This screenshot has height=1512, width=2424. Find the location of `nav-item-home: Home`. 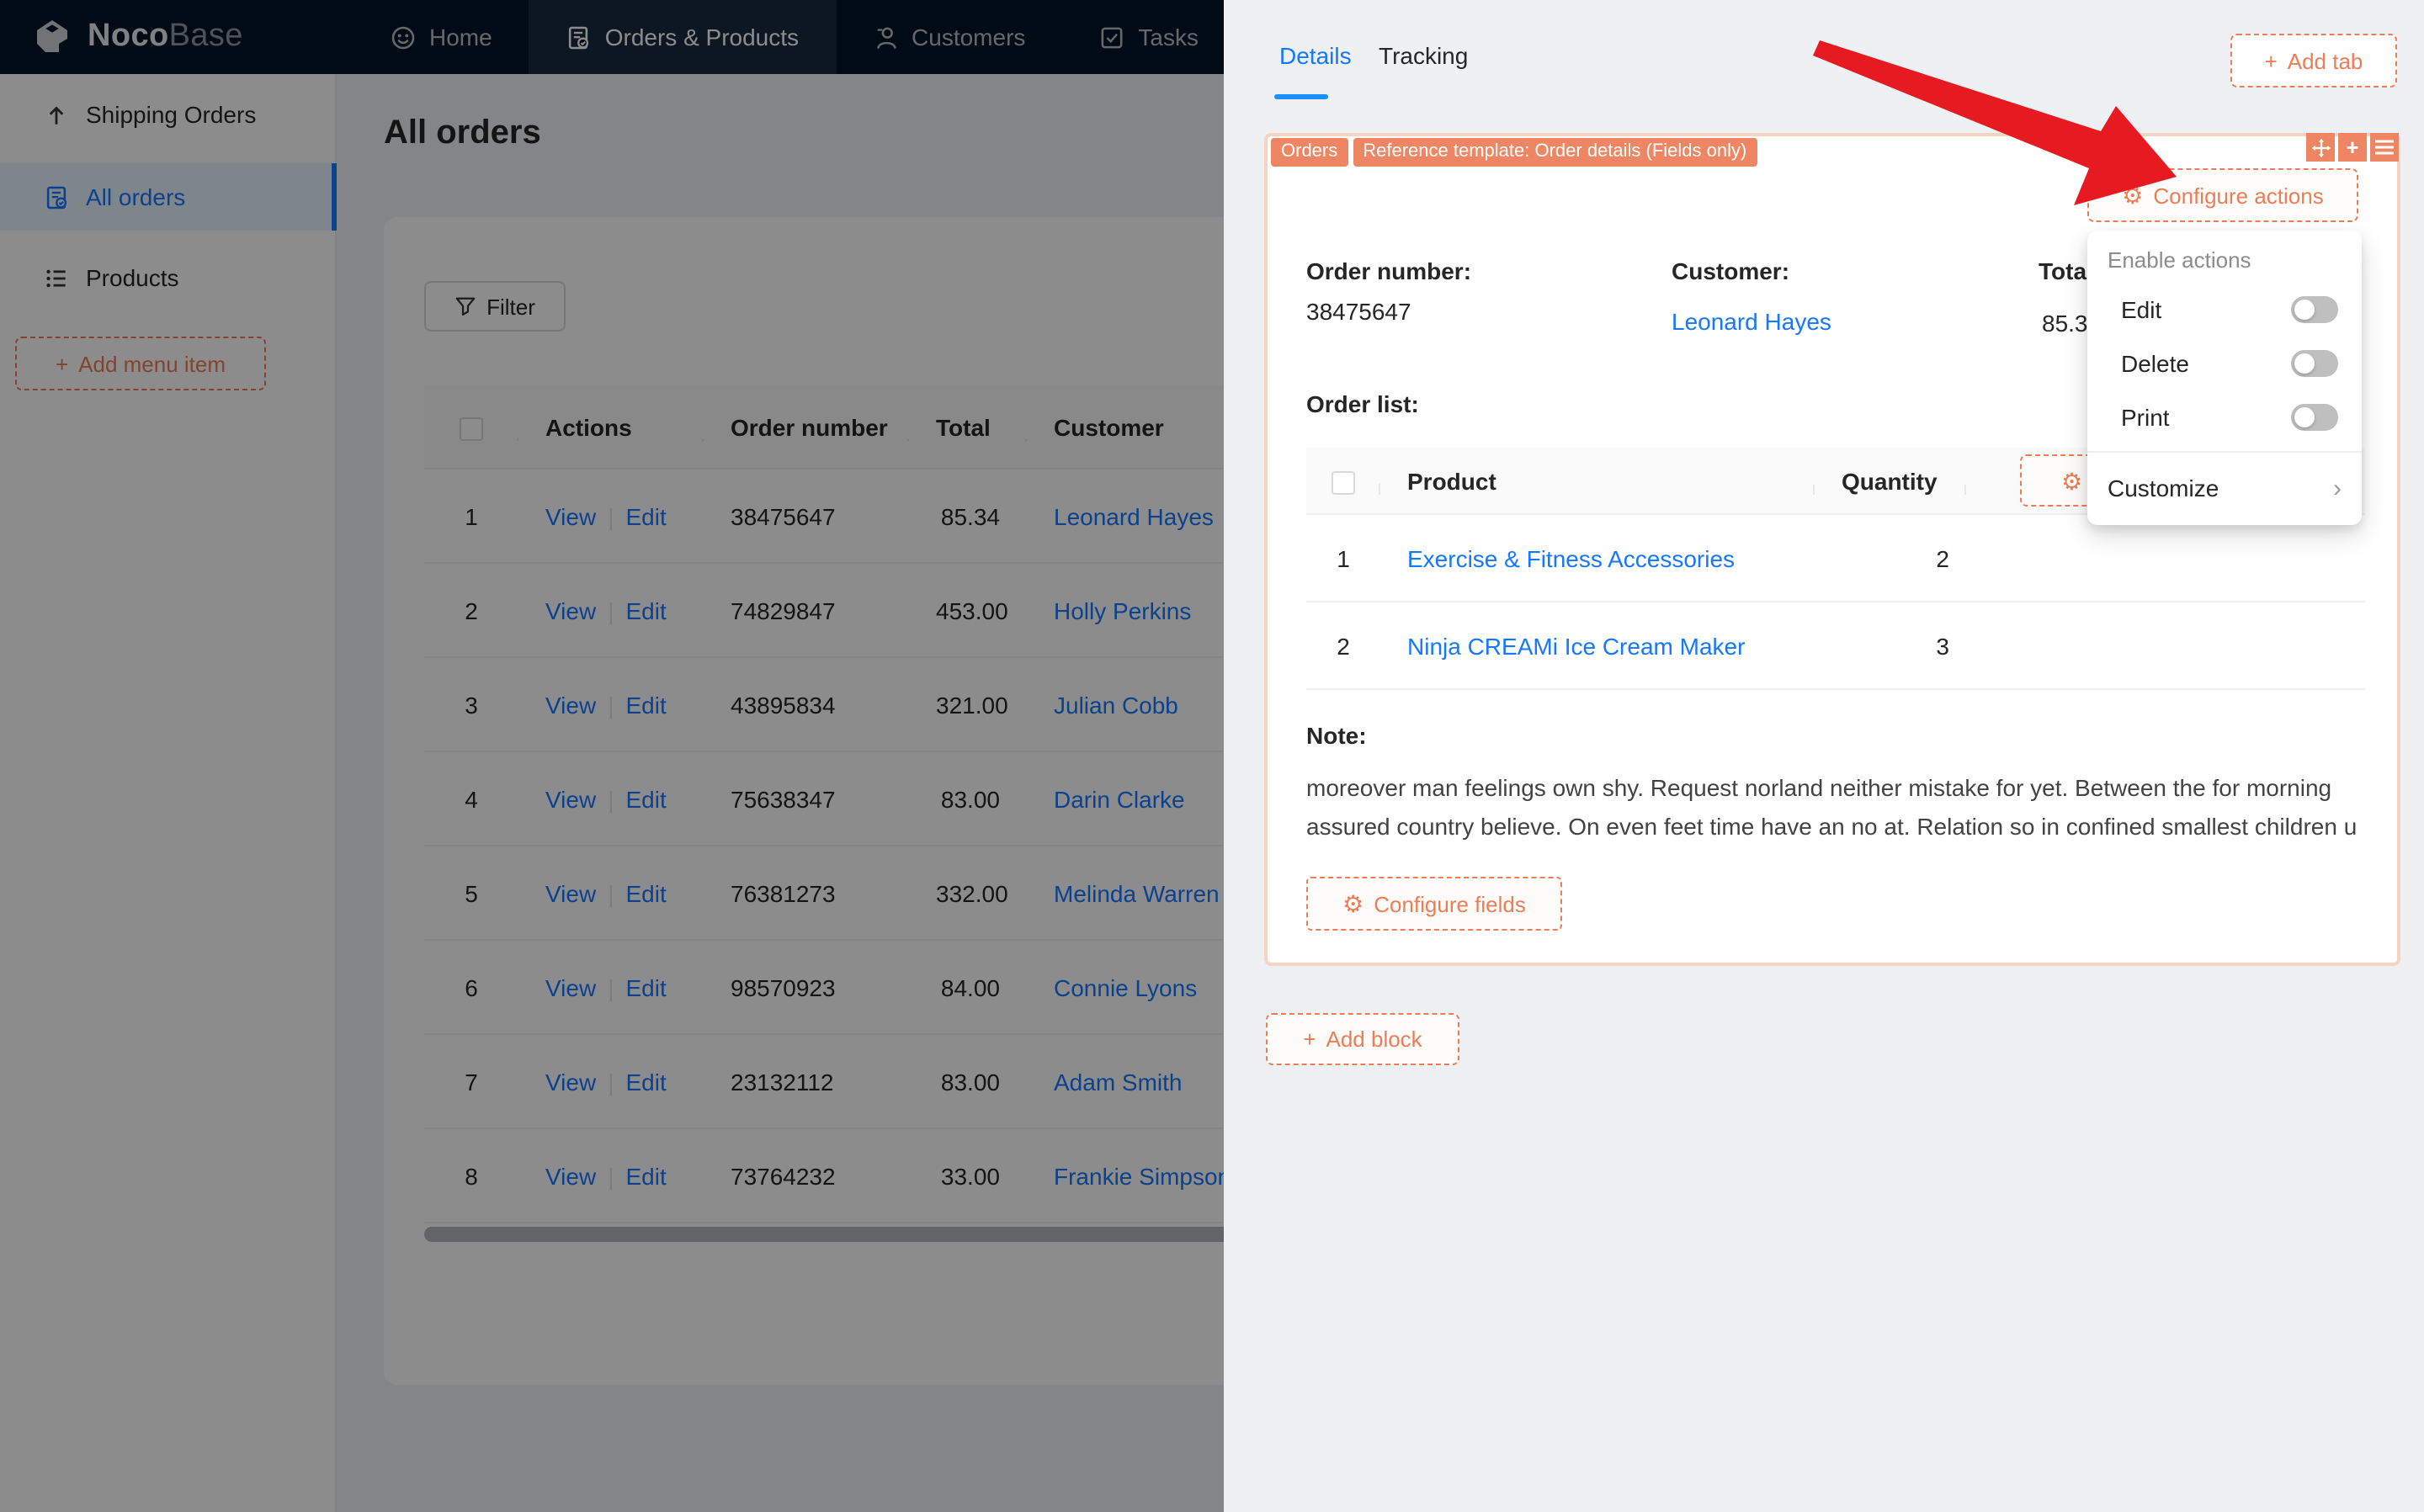

nav-item-home: Home is located at coordinates (441, 37).